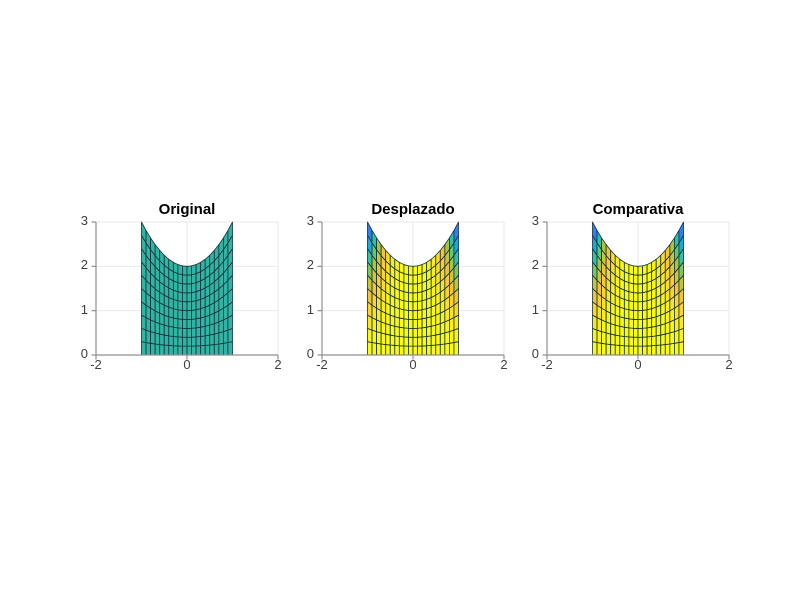 This screenshot has width=800, height=600. Describe the element at coordinates (411, 290) in the screenshot. I see `mesh-plot-desplazado` at that location.